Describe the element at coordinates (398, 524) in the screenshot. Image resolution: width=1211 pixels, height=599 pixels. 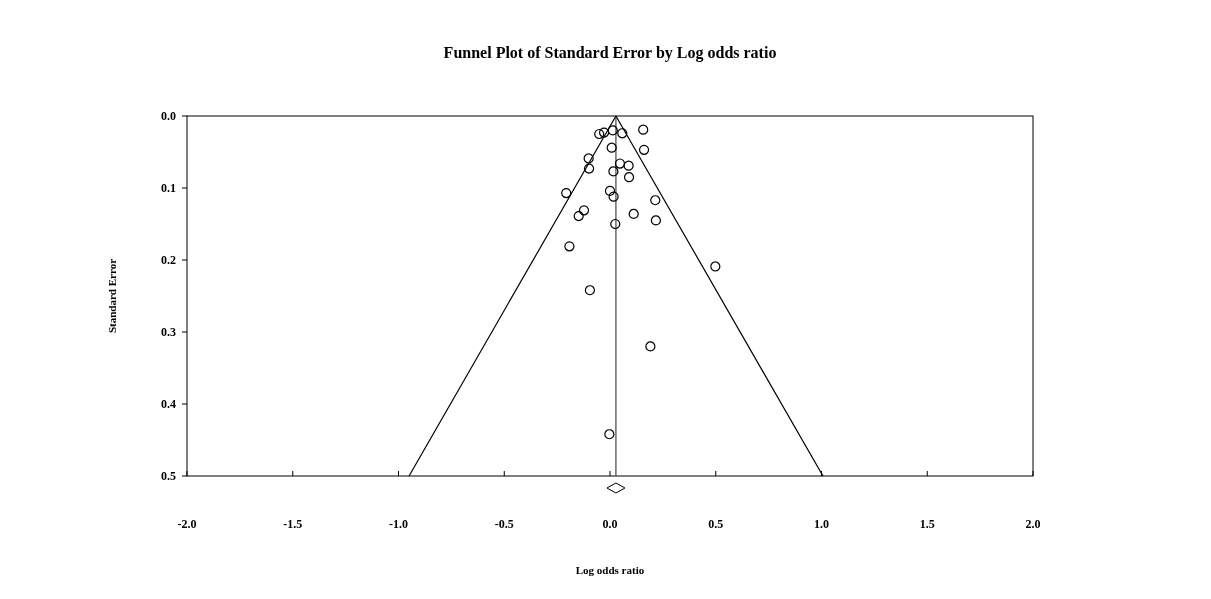
I see `x-tick-label: -1.0` at that location.